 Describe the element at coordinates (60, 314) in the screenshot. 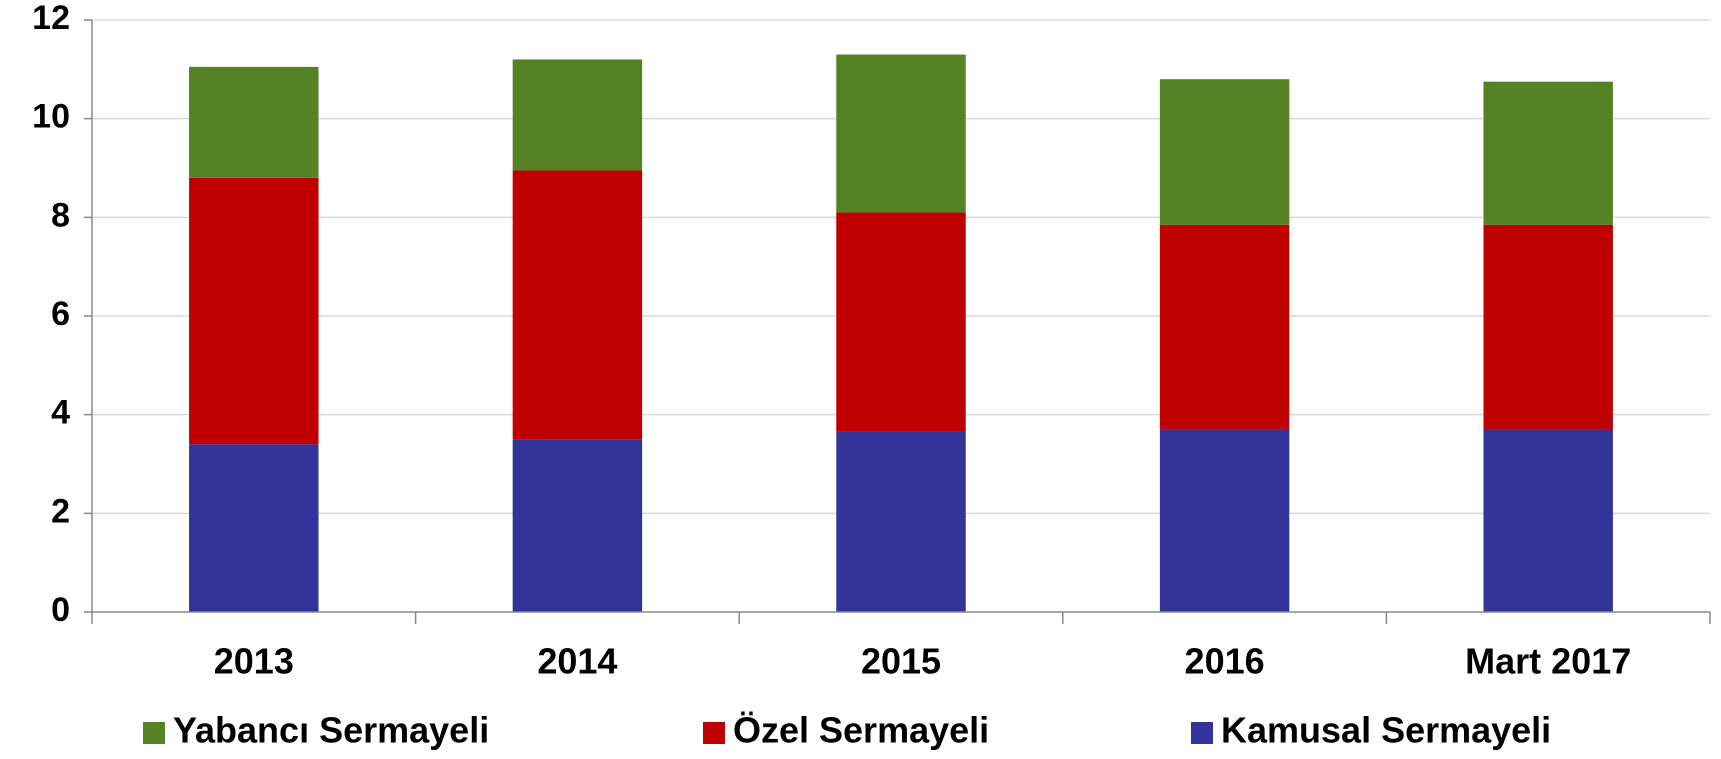

I see `y-tick-label: 6` at that location.